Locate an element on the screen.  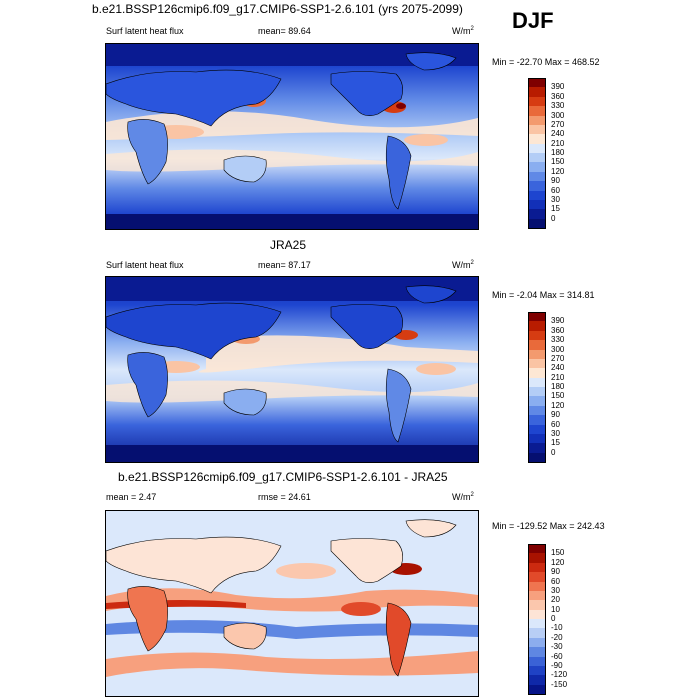
colorbar-label: 20 is located at coordinates (555, 600).